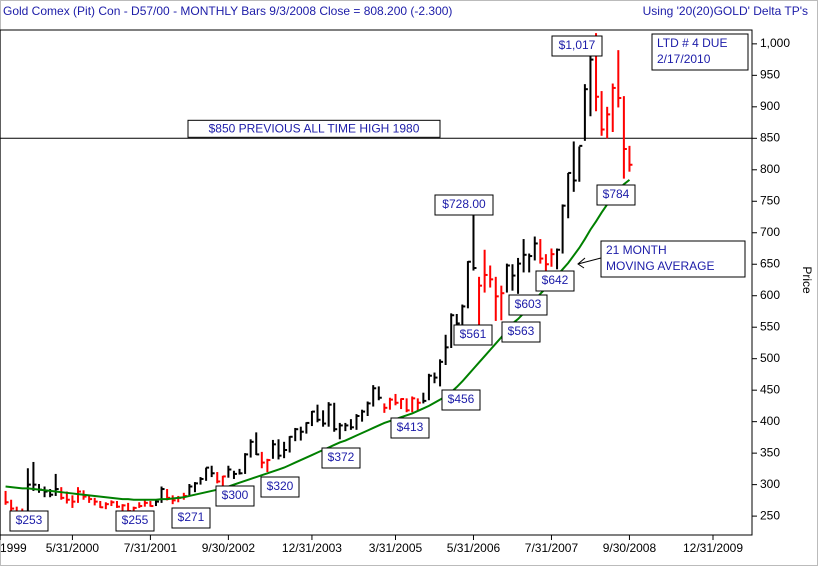 The width and height of the screenshot is (821, 567). I want to click on annotation-text: $300, so click(235, 495).